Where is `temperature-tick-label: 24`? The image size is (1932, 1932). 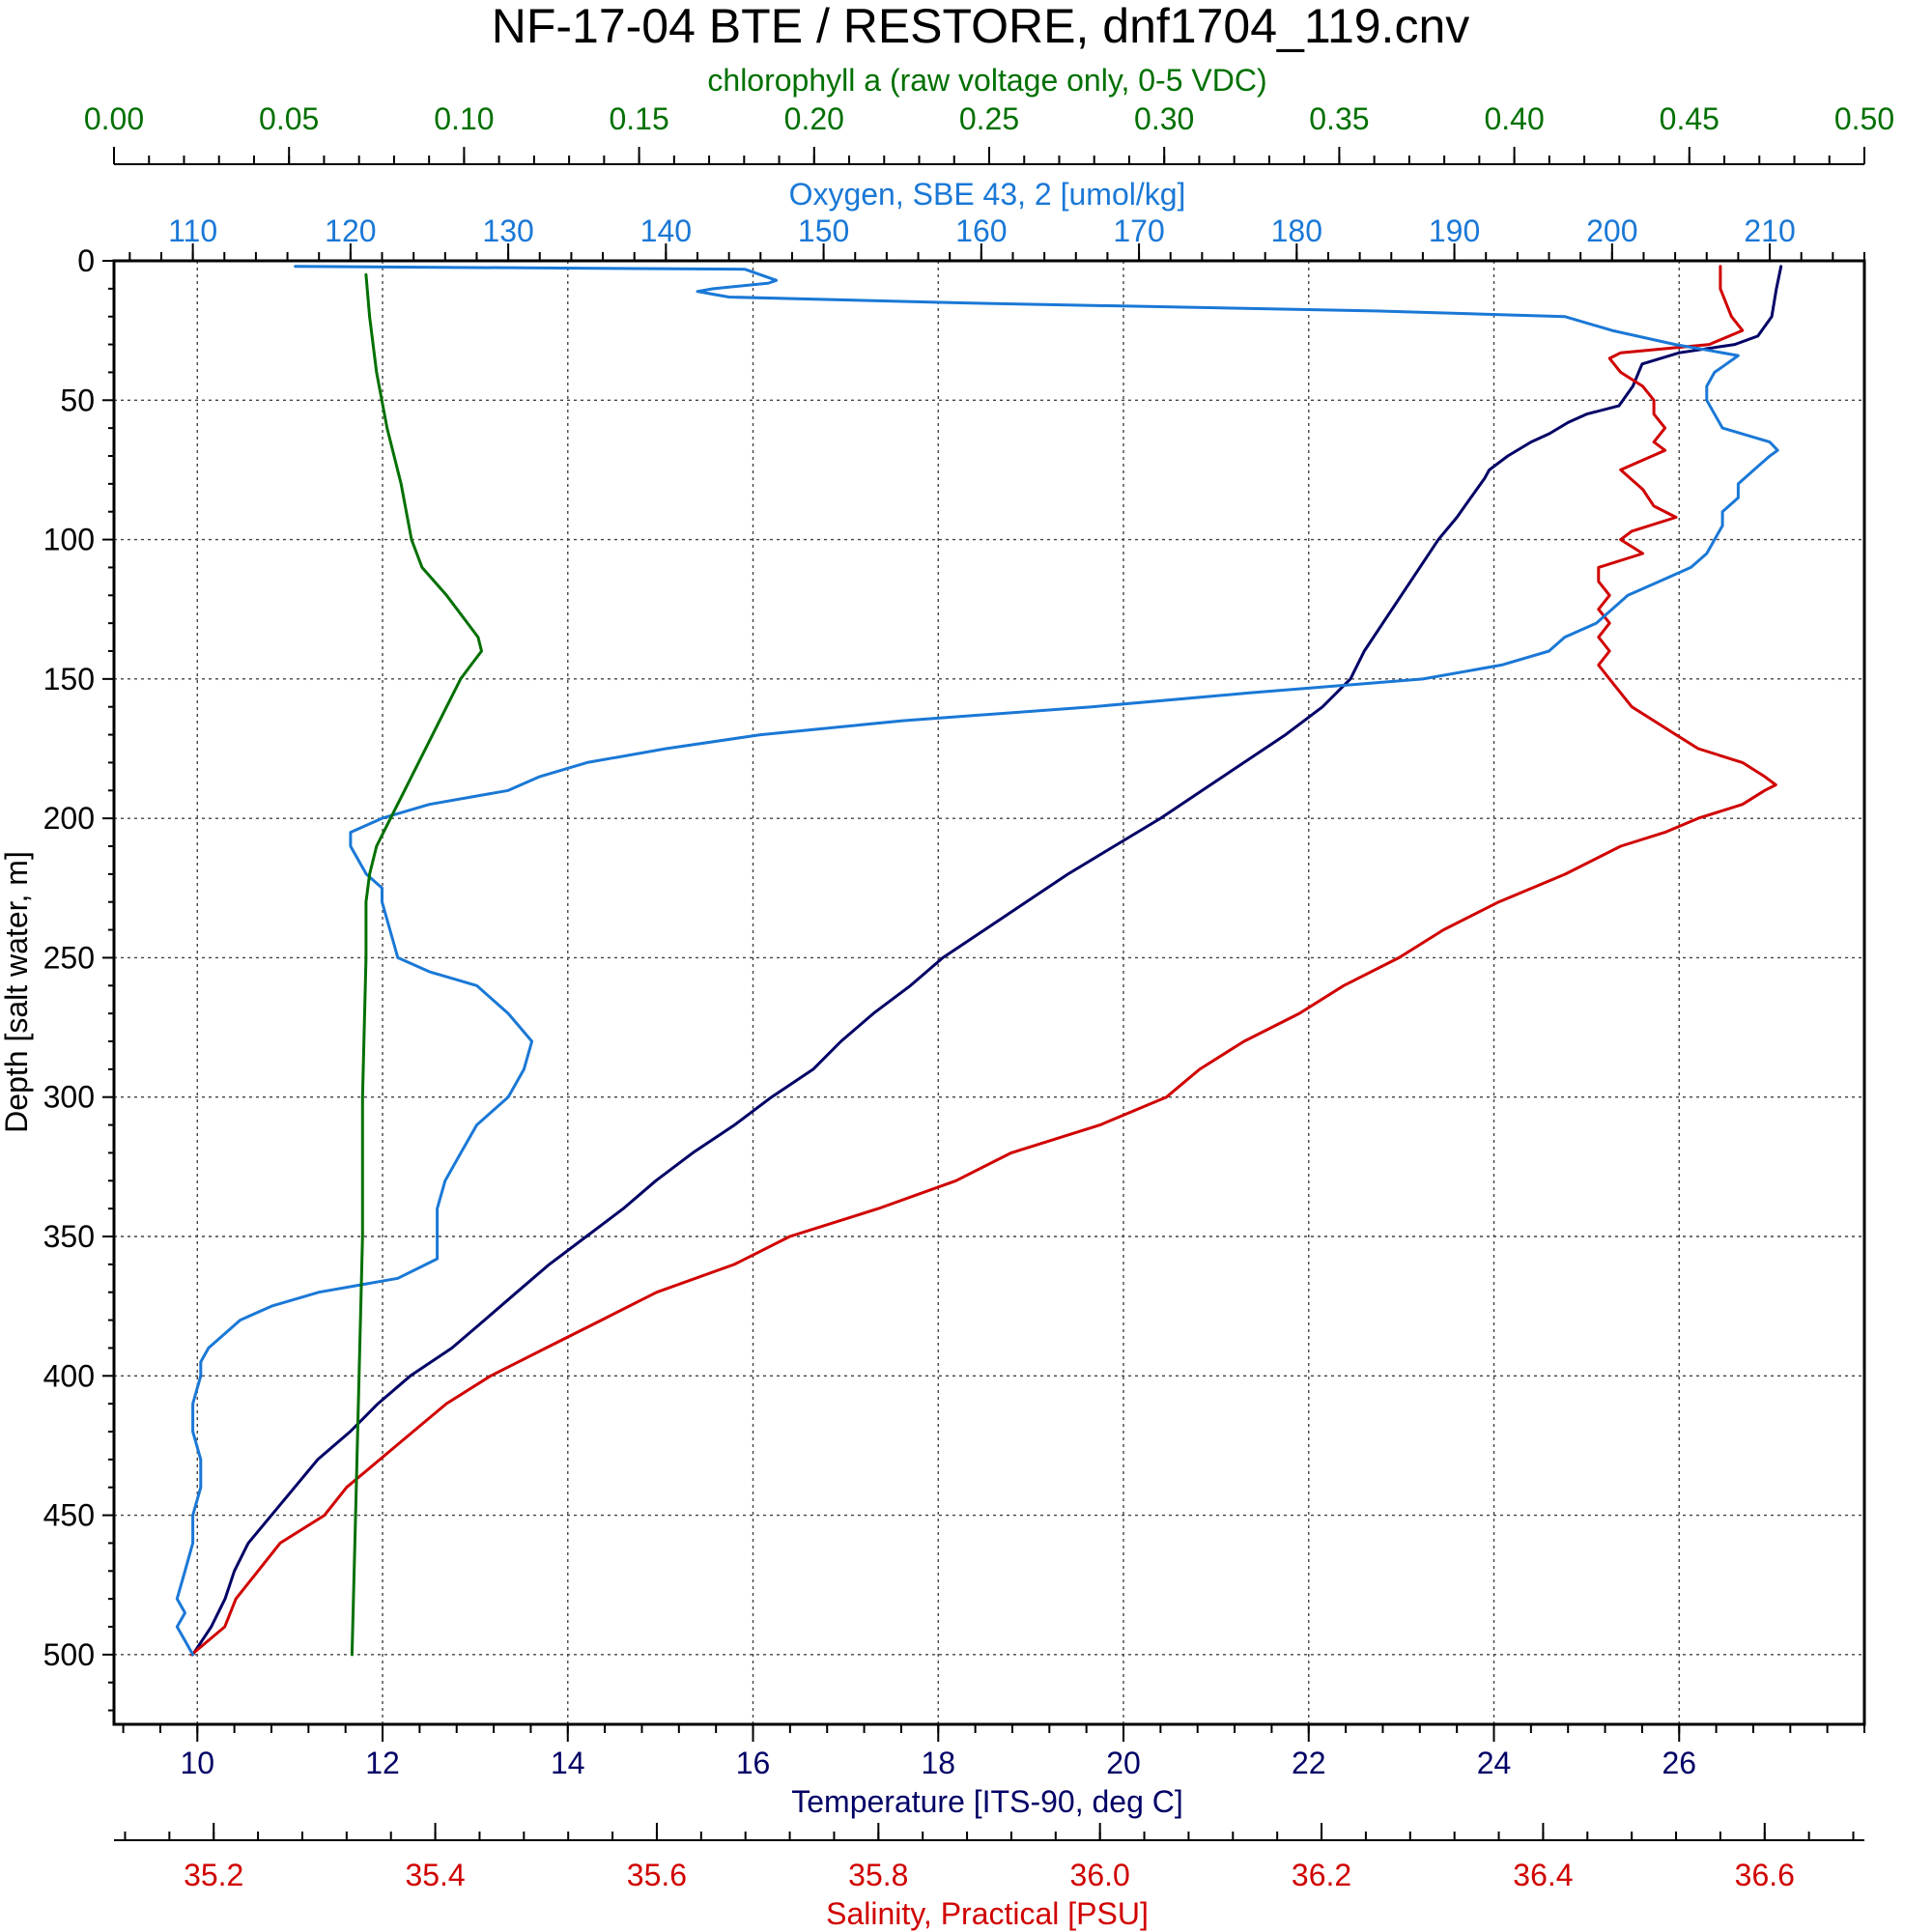
temperature-tick-label: 24 is located at coordinates (1494, 1763).